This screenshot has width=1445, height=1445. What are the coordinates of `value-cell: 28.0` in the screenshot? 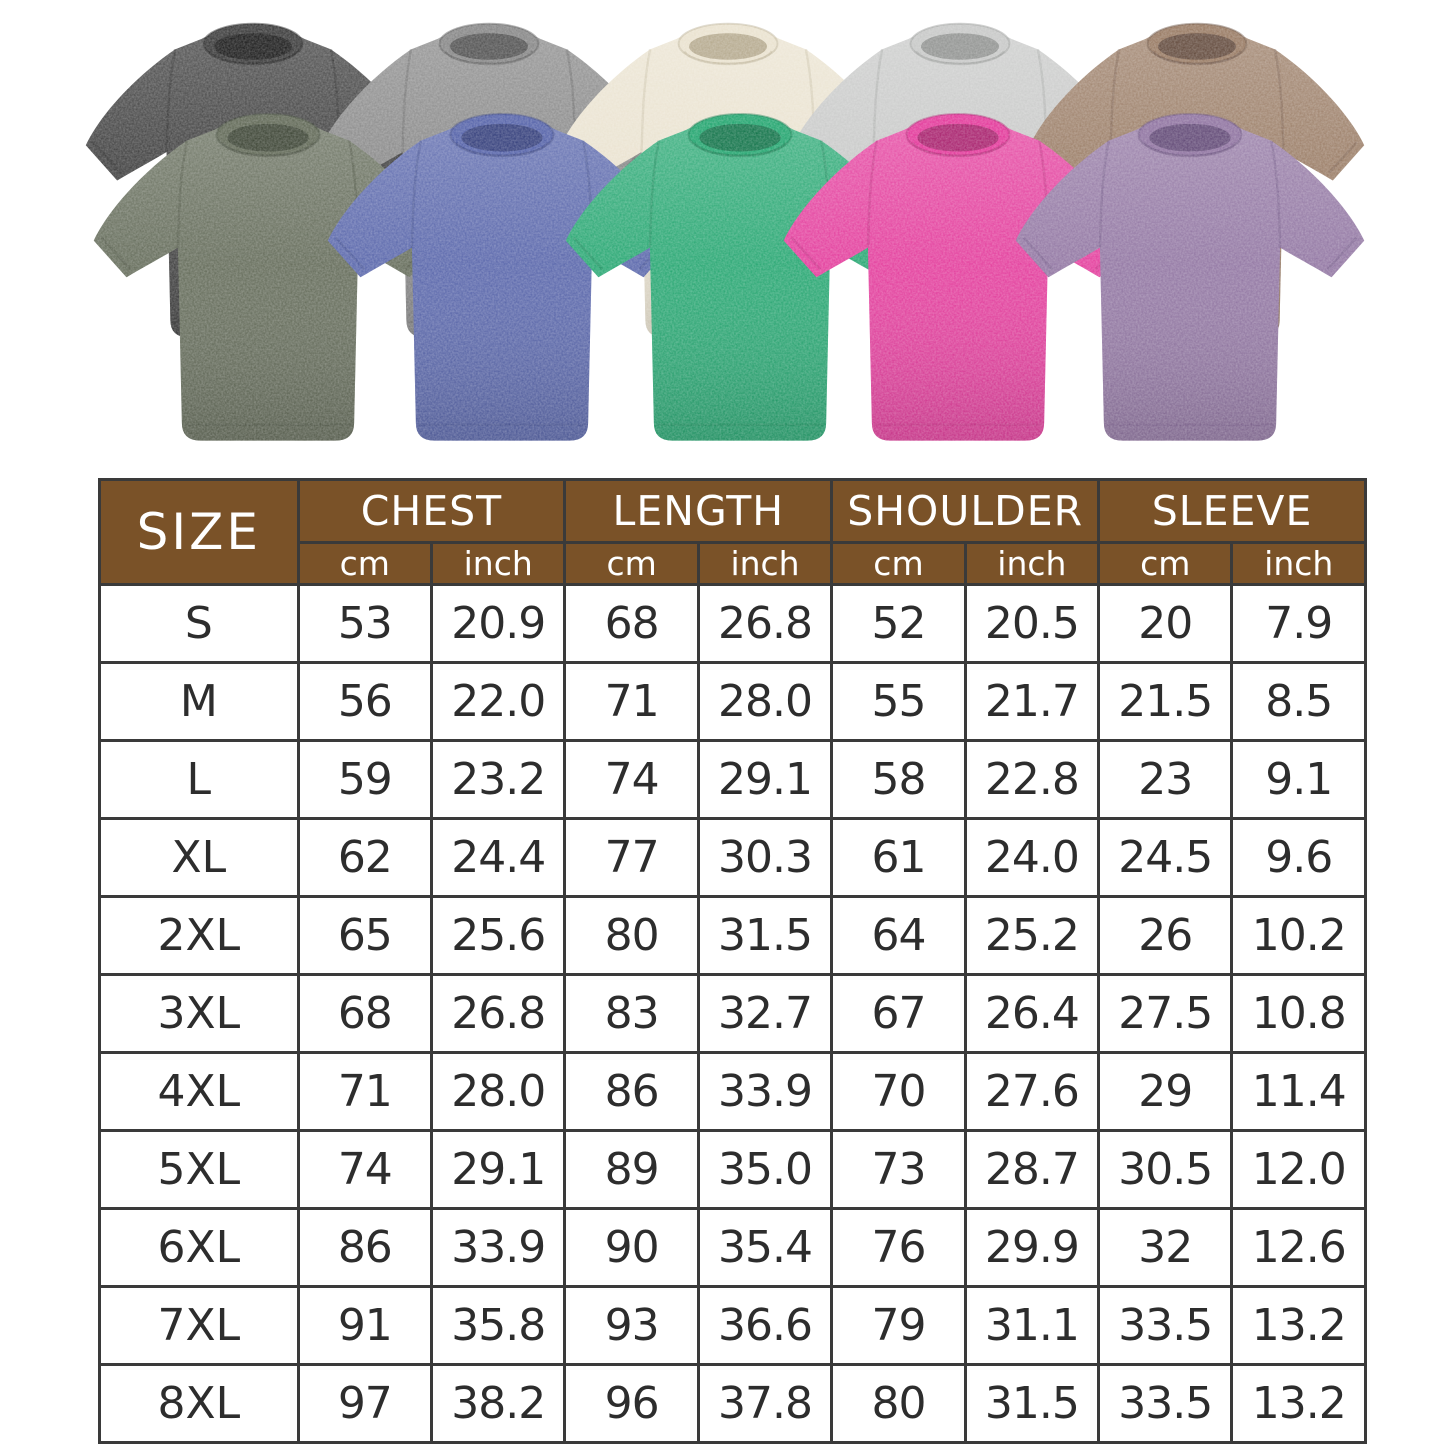 It's located at (498, 1091).